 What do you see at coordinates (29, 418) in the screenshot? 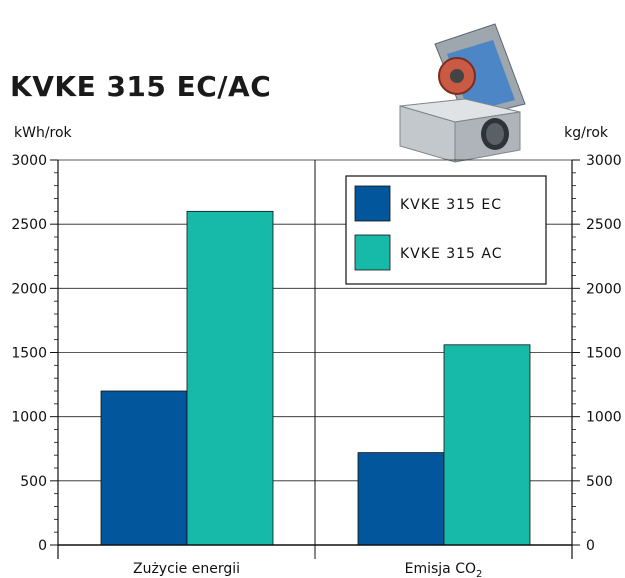
I see `y-left-tick-label: 1000` at bounding box center [29, 418].